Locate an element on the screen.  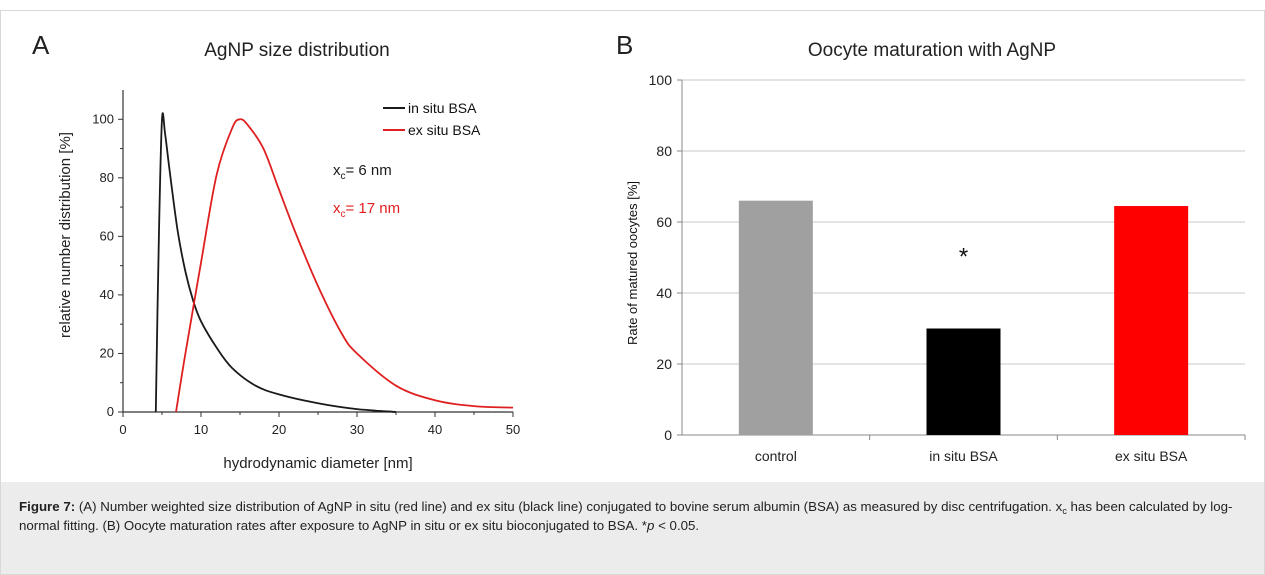
panel-a-annotations: xc= 6 nm xc= 17 nm is located at coordinates (366, 191).